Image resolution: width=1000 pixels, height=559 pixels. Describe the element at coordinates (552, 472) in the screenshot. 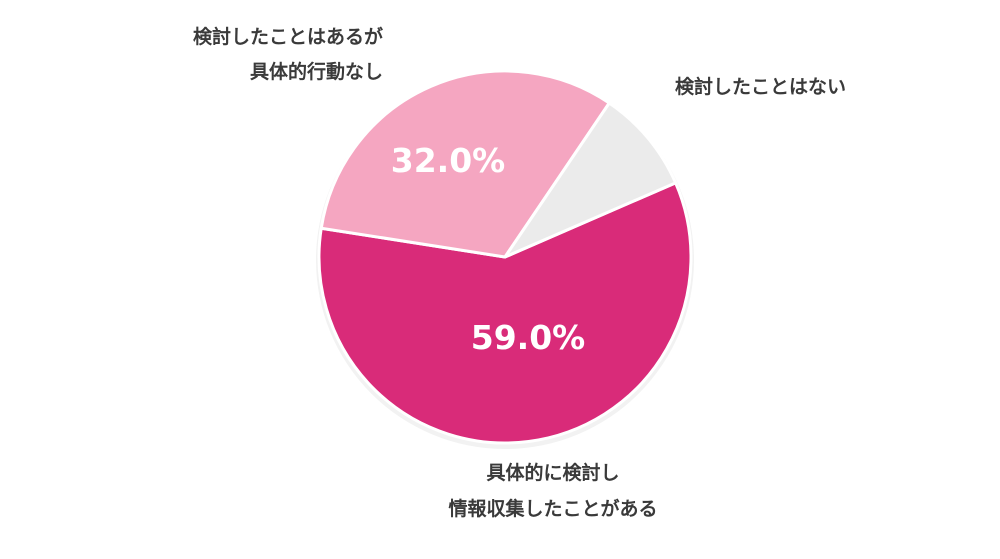

I see `slice-label-0-line-1: 具体的に検討し` at that location.